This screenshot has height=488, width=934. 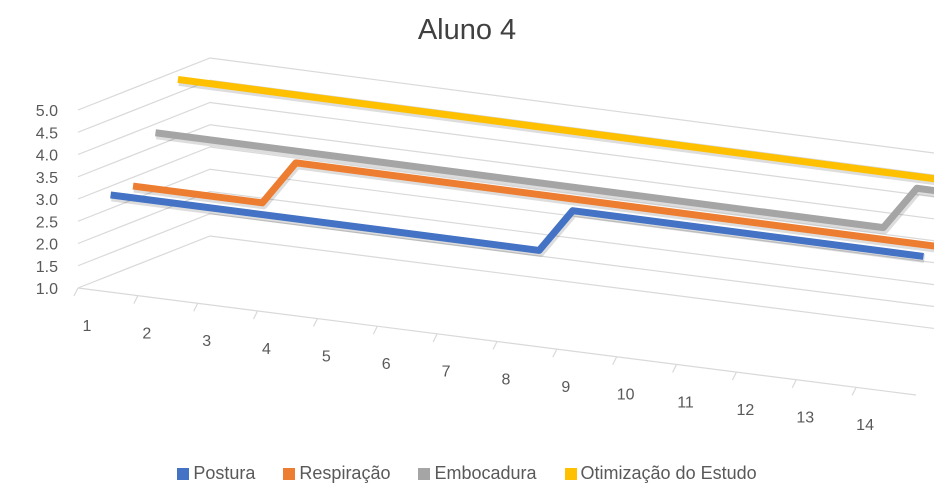 What do you see at coordinates (266, 349) in the screenshot?
I see `x-tick-label: 4` at bounding box center [266, 349].